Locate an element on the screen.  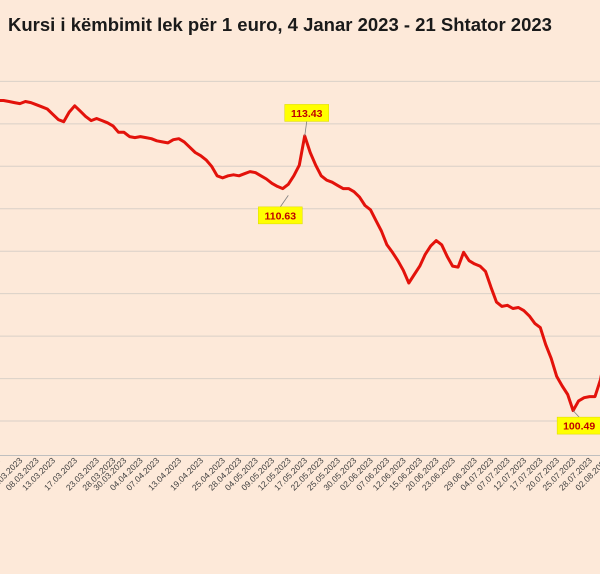
annotation-label: 110.63 is located at coordinates (281, 216).